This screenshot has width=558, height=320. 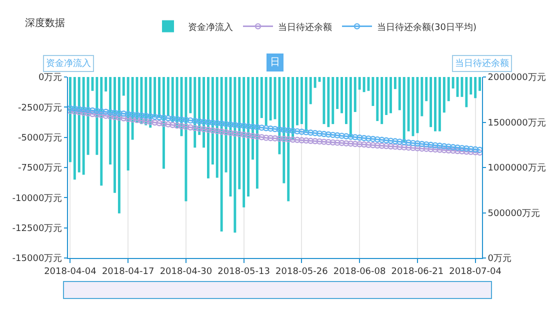 I want to click on y2-tick-label: 2000000万元, so click(x=517, y=78).